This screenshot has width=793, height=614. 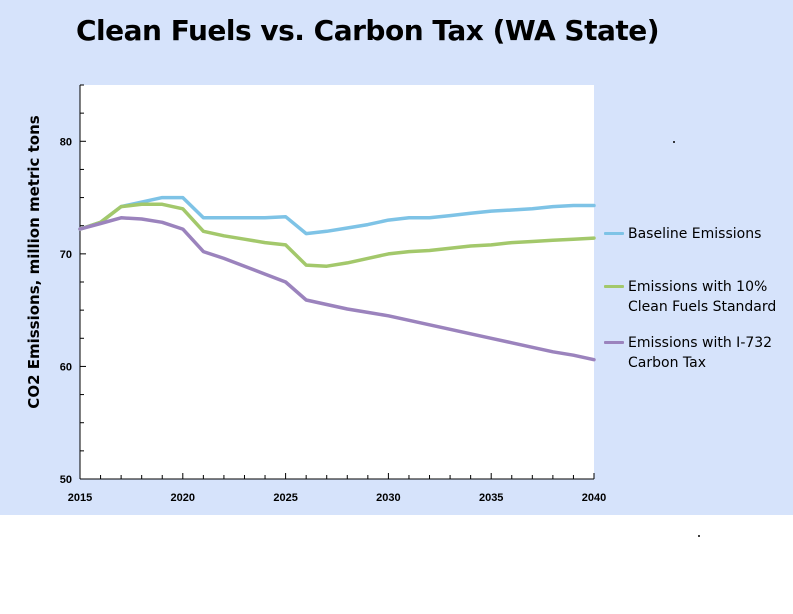 I want to click on legend-item-baseline: Baseline Emissions, so click(x=698, y=234).